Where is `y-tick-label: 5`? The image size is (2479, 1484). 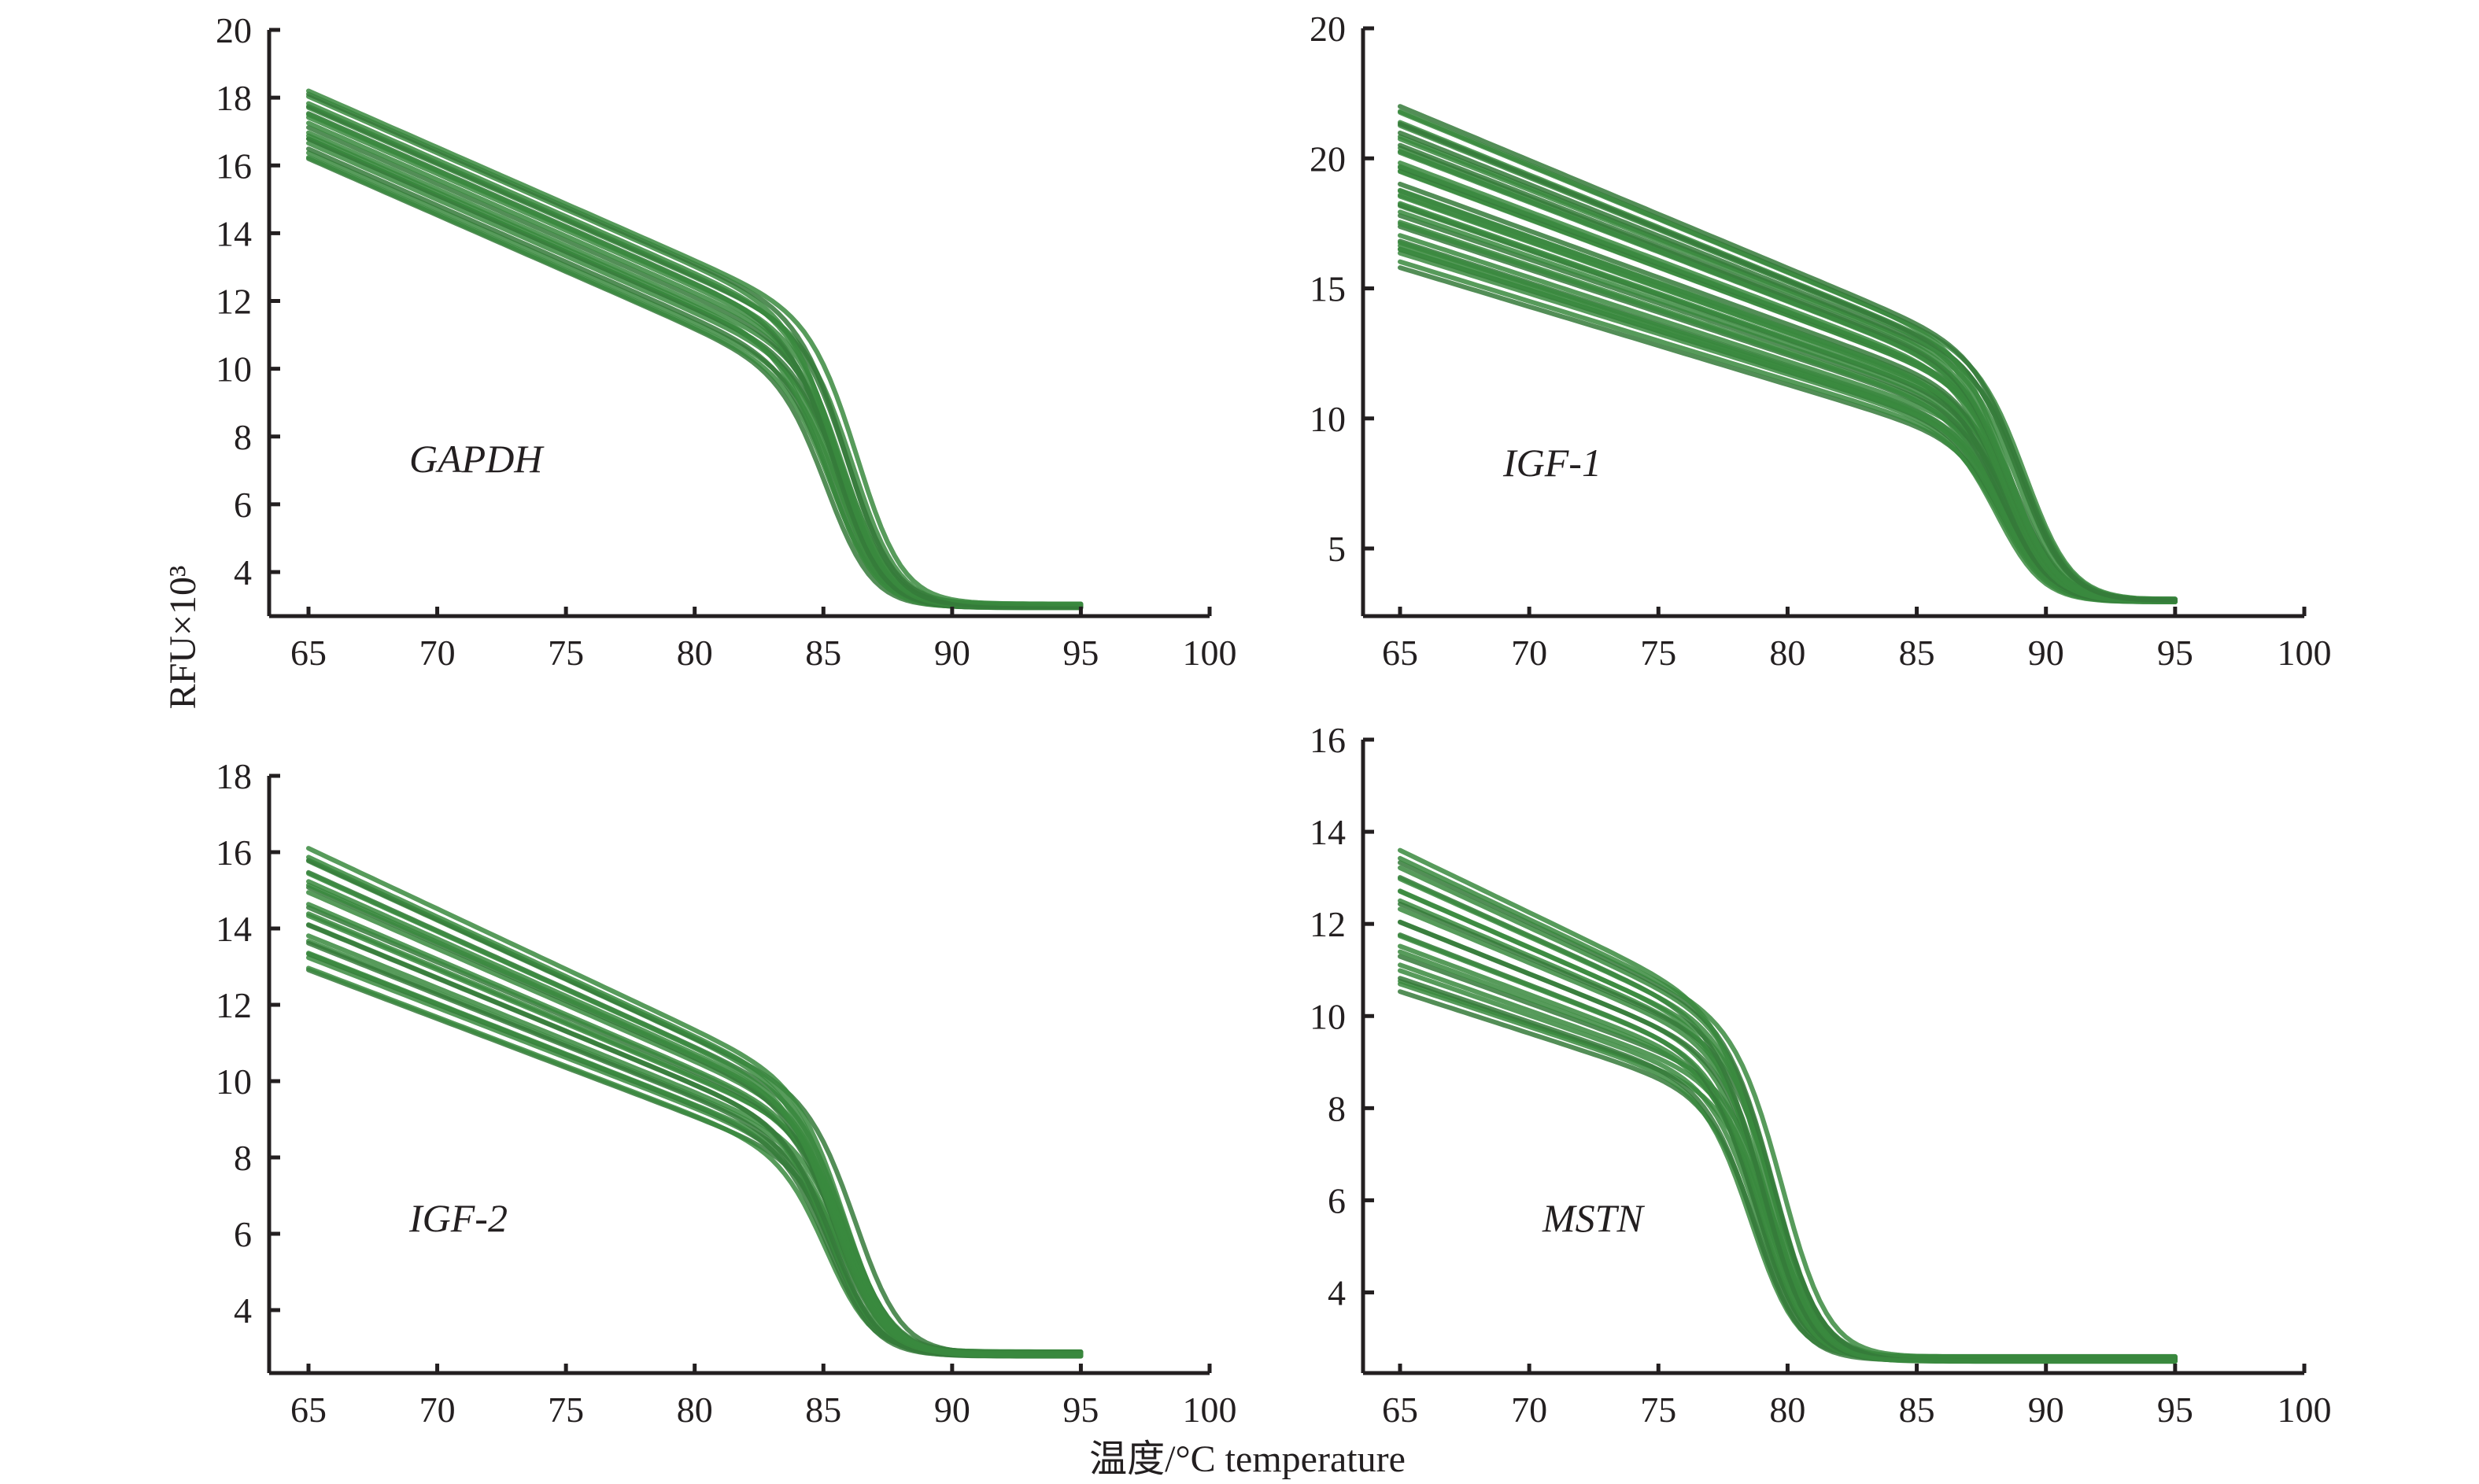
y-tick-label: 5 is located at coordinates (1337, 549).